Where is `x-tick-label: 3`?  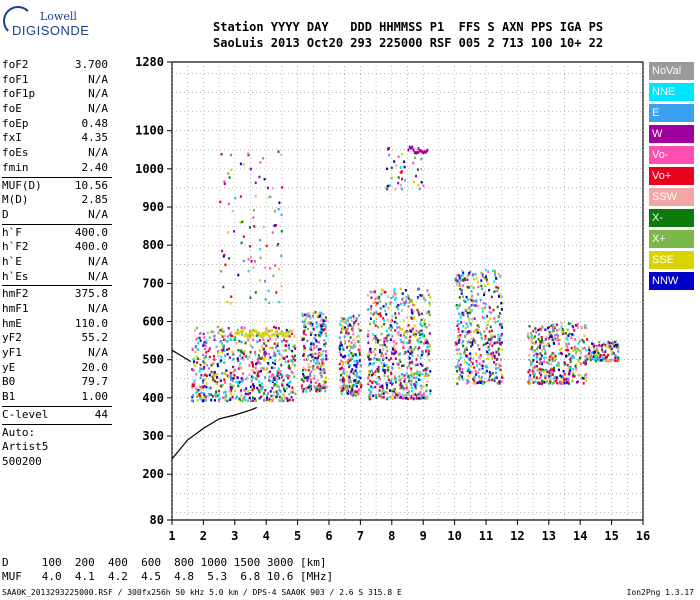
x-tick-label: 3 is located at coordinates (234, 536).